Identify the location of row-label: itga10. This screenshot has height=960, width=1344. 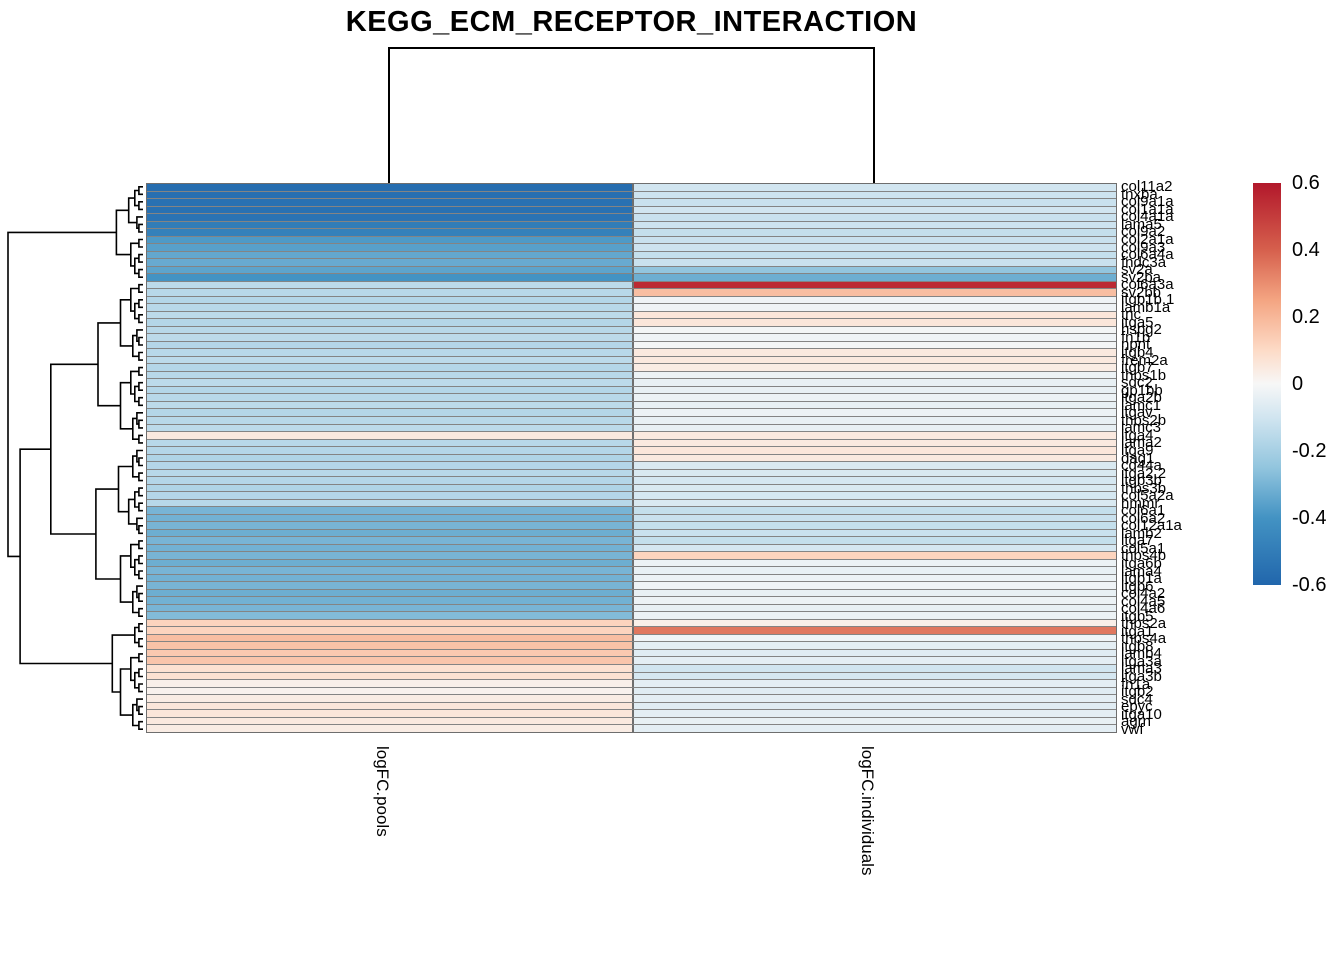
(1141, 714).